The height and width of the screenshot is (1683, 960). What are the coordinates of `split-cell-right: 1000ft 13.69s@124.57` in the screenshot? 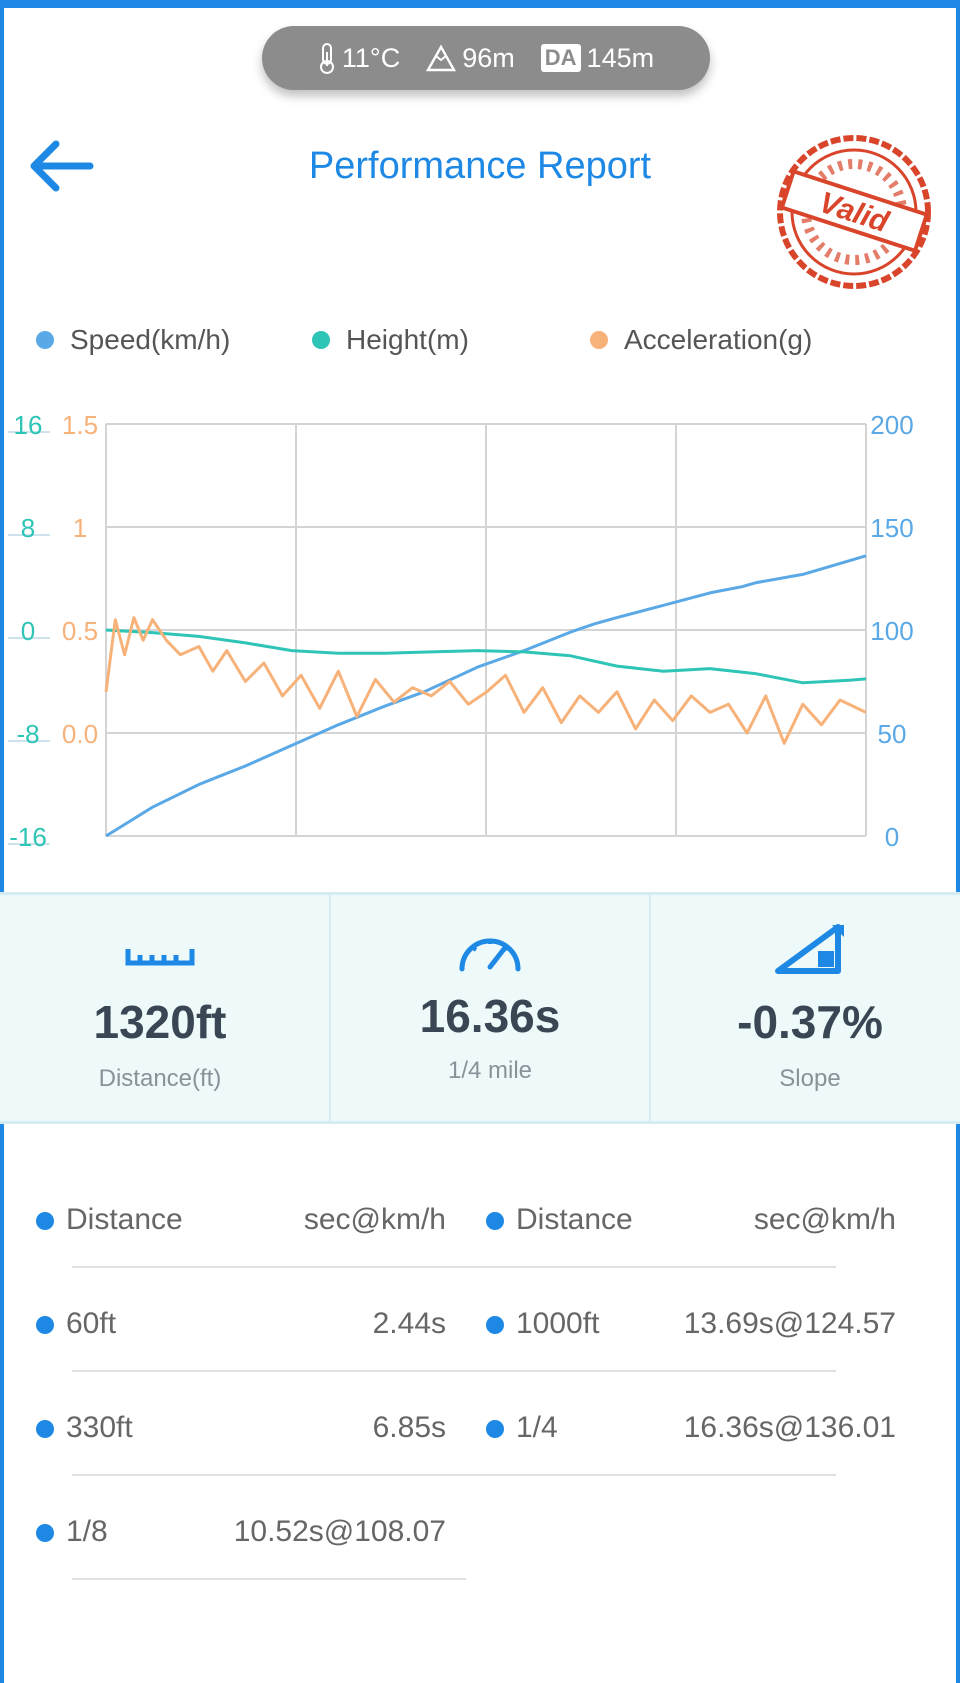 It's located at (691, 1326).